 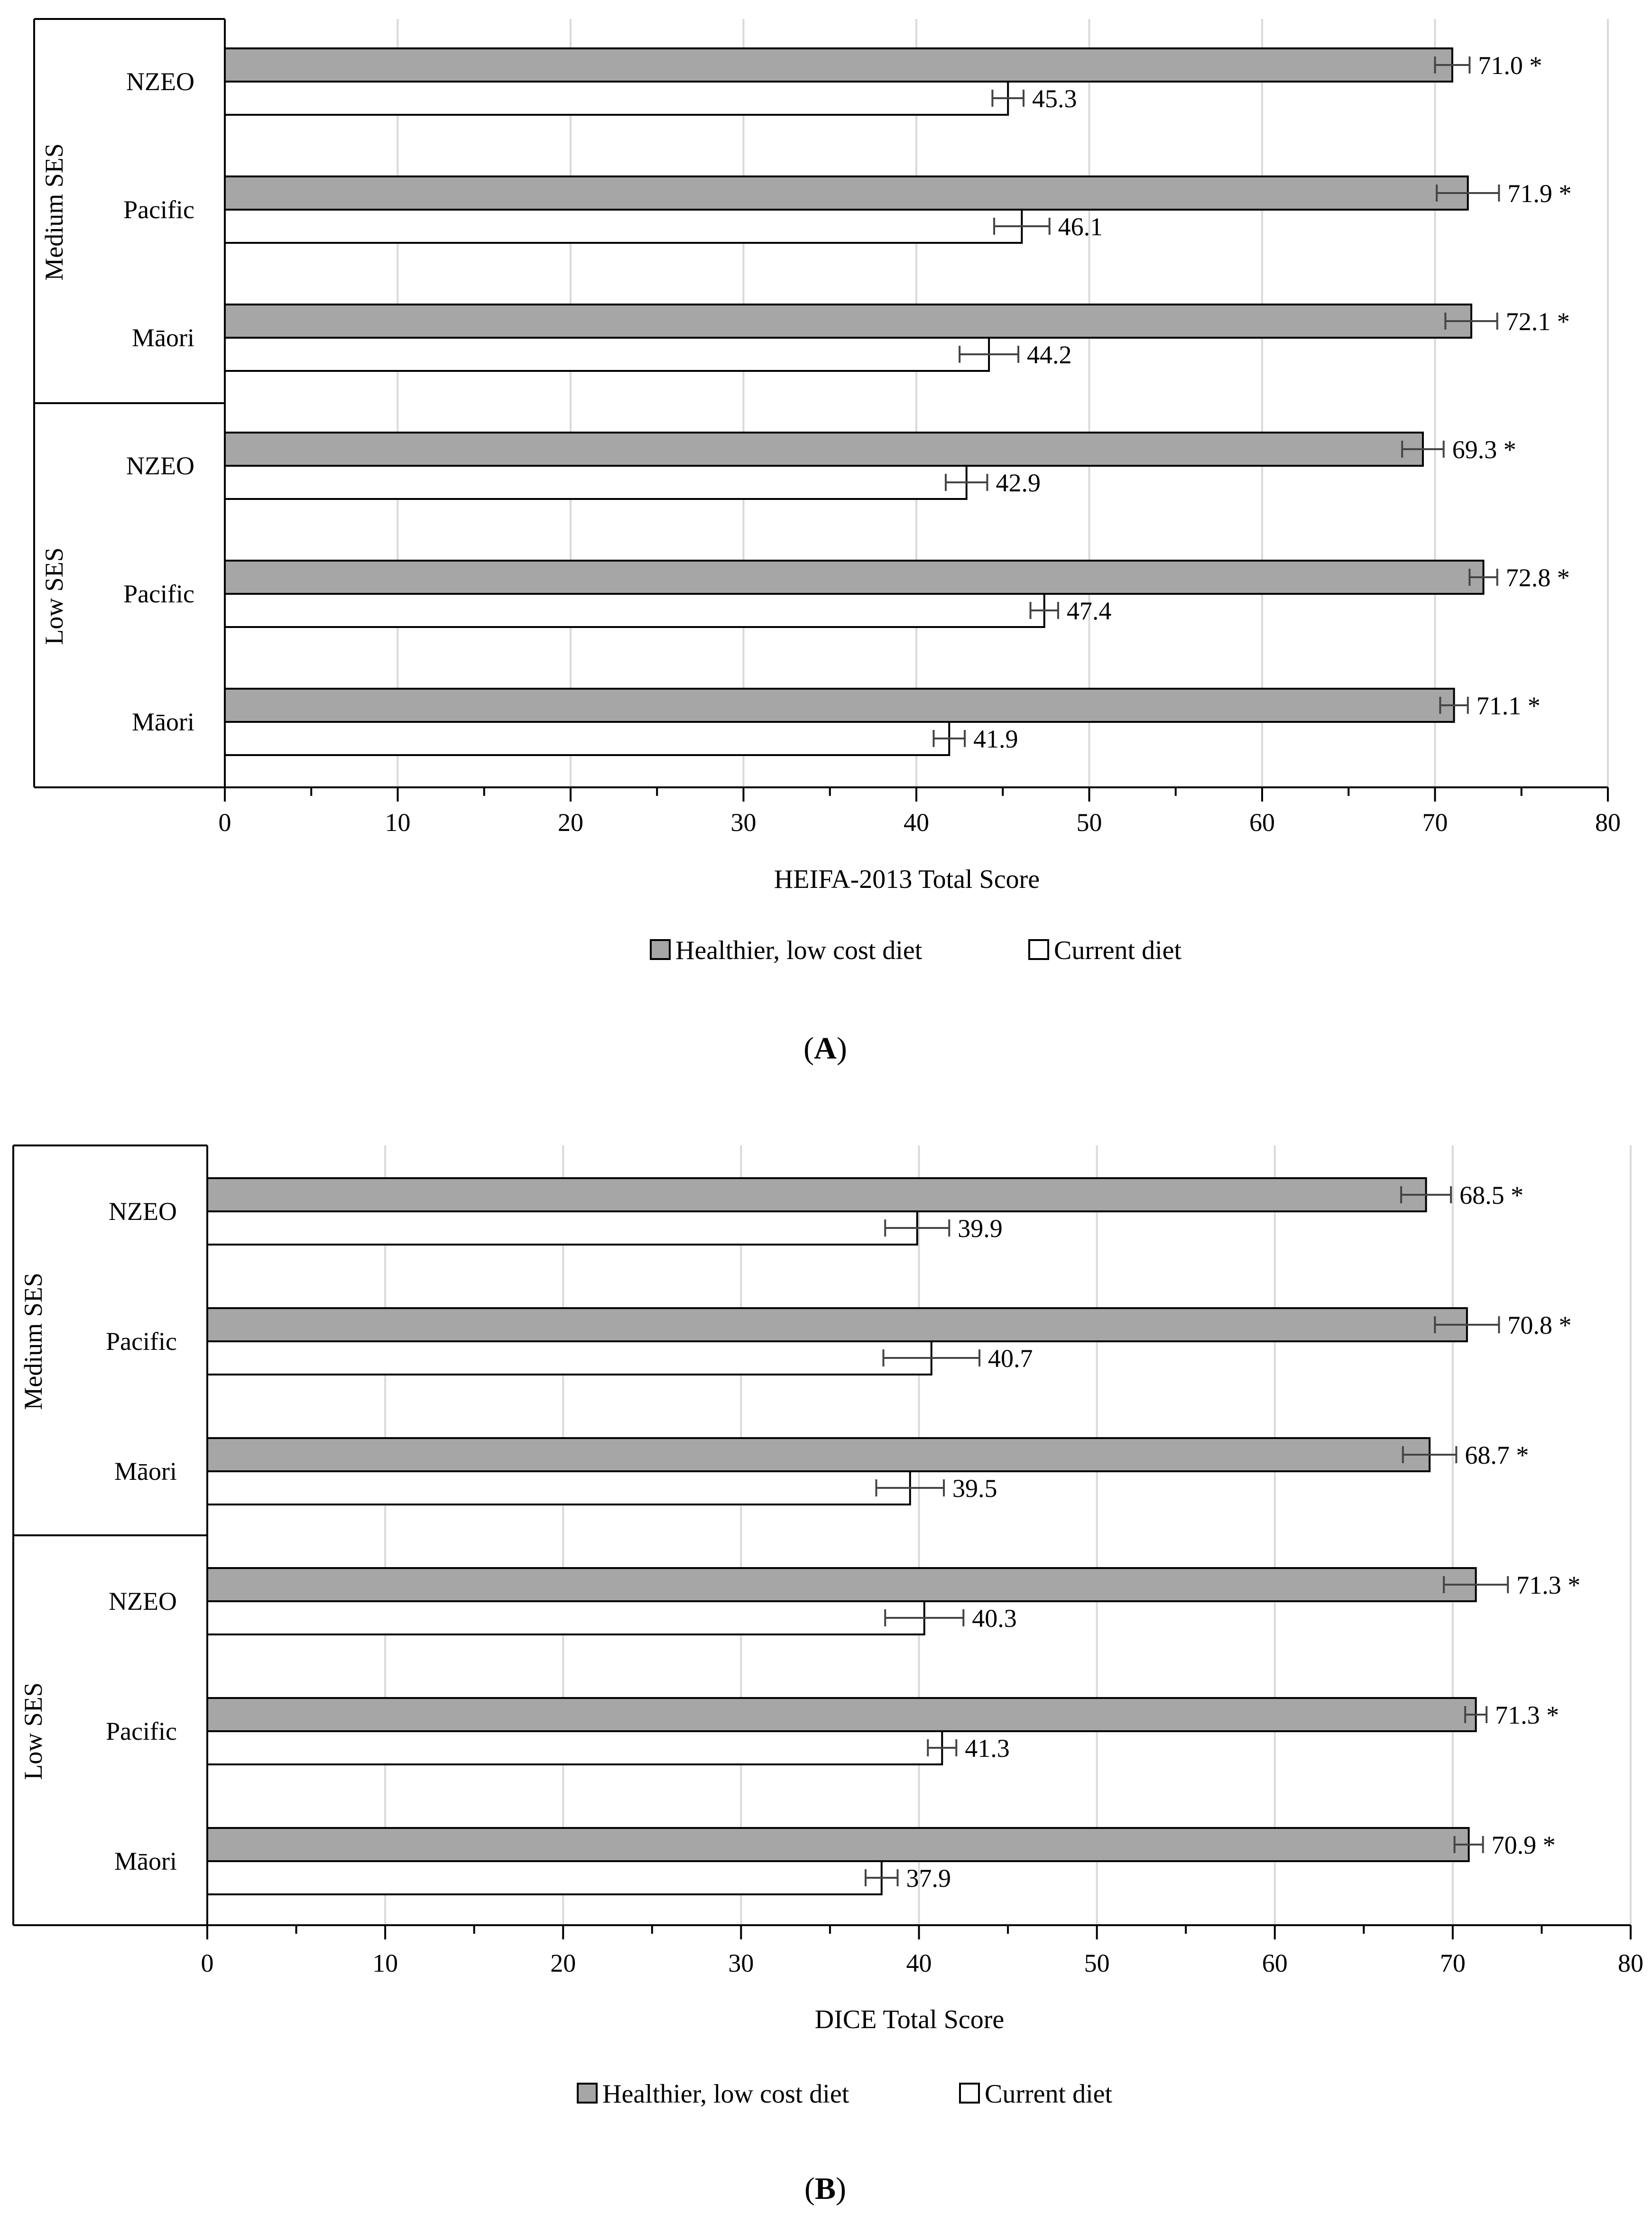 I want to click on panel-b-x-tick-label: 70, so click(x=1453, y=1963).